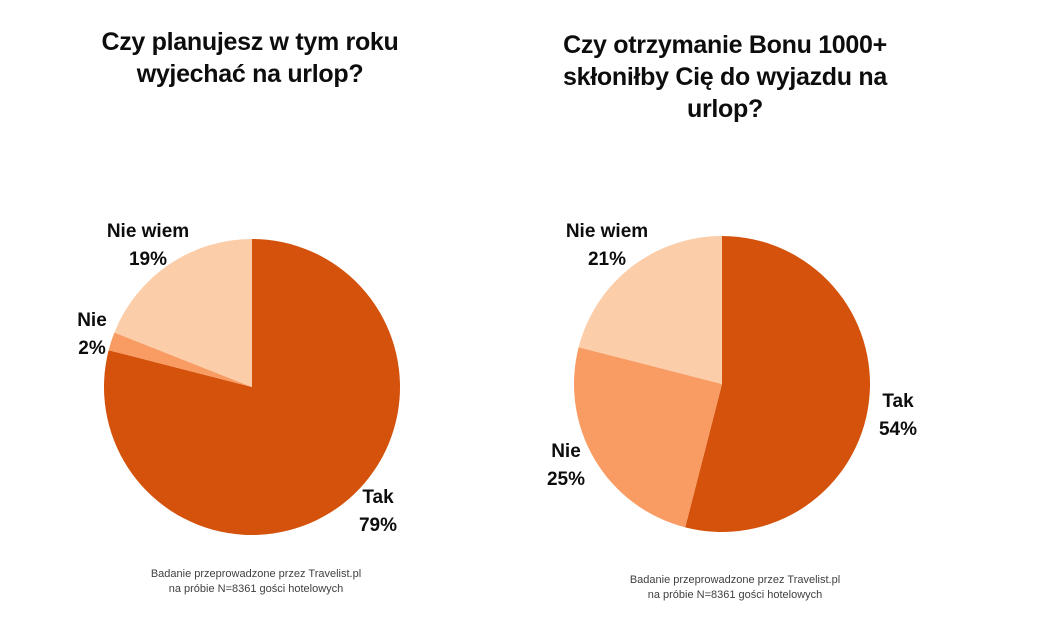  What do you see at coordinates (148, 259) in the screenshot?
I see `slice-label-percent: 19%` at bounding box center [148, 259].